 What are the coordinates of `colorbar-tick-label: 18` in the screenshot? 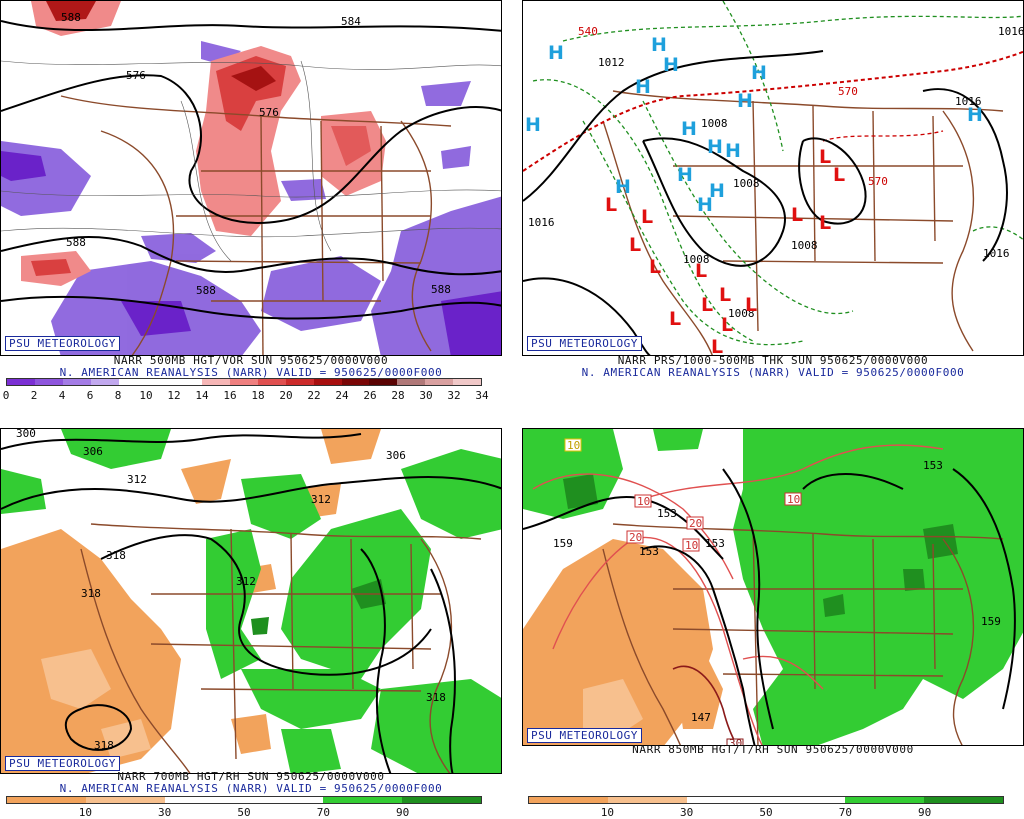 It's located at (258, 395).